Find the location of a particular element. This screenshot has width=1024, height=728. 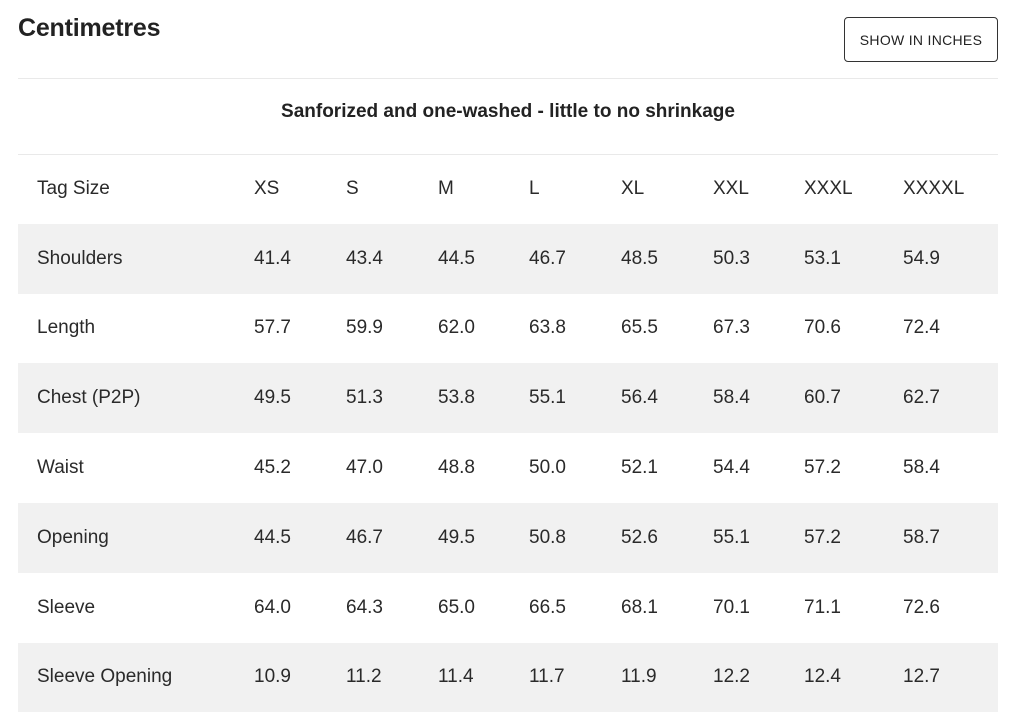

measurement-value: 63.8 is located at coordinates (547, 328).